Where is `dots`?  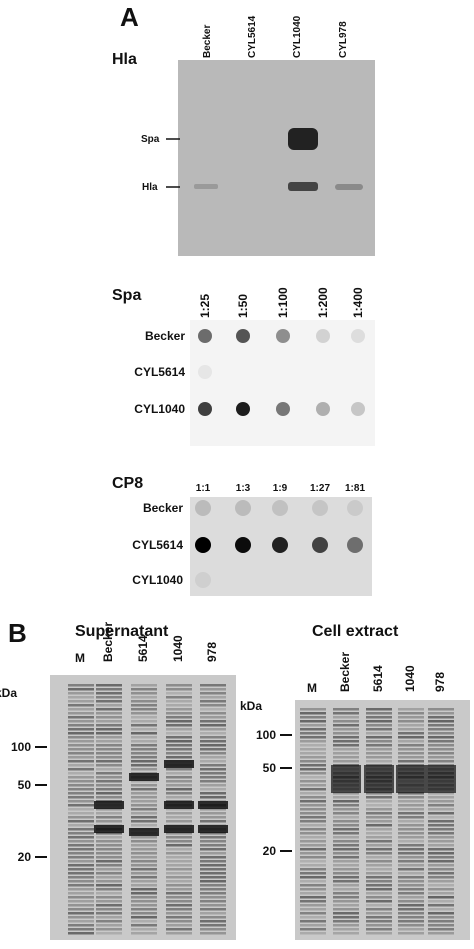
dots is located at coordinates (280, 458).